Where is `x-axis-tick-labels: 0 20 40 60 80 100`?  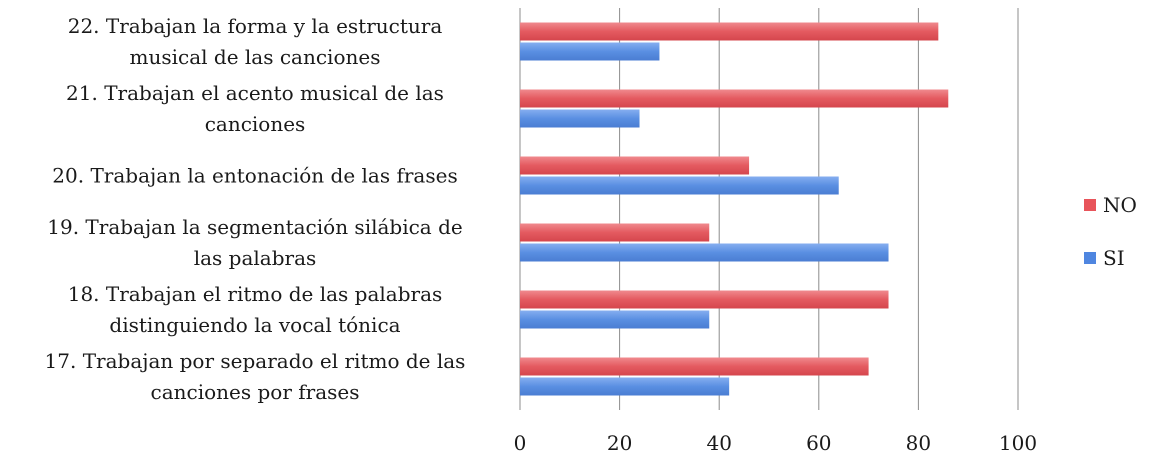
x-axis-tick-labels: 0 20 40 60 80 100 is located at coordinates (775, 443).